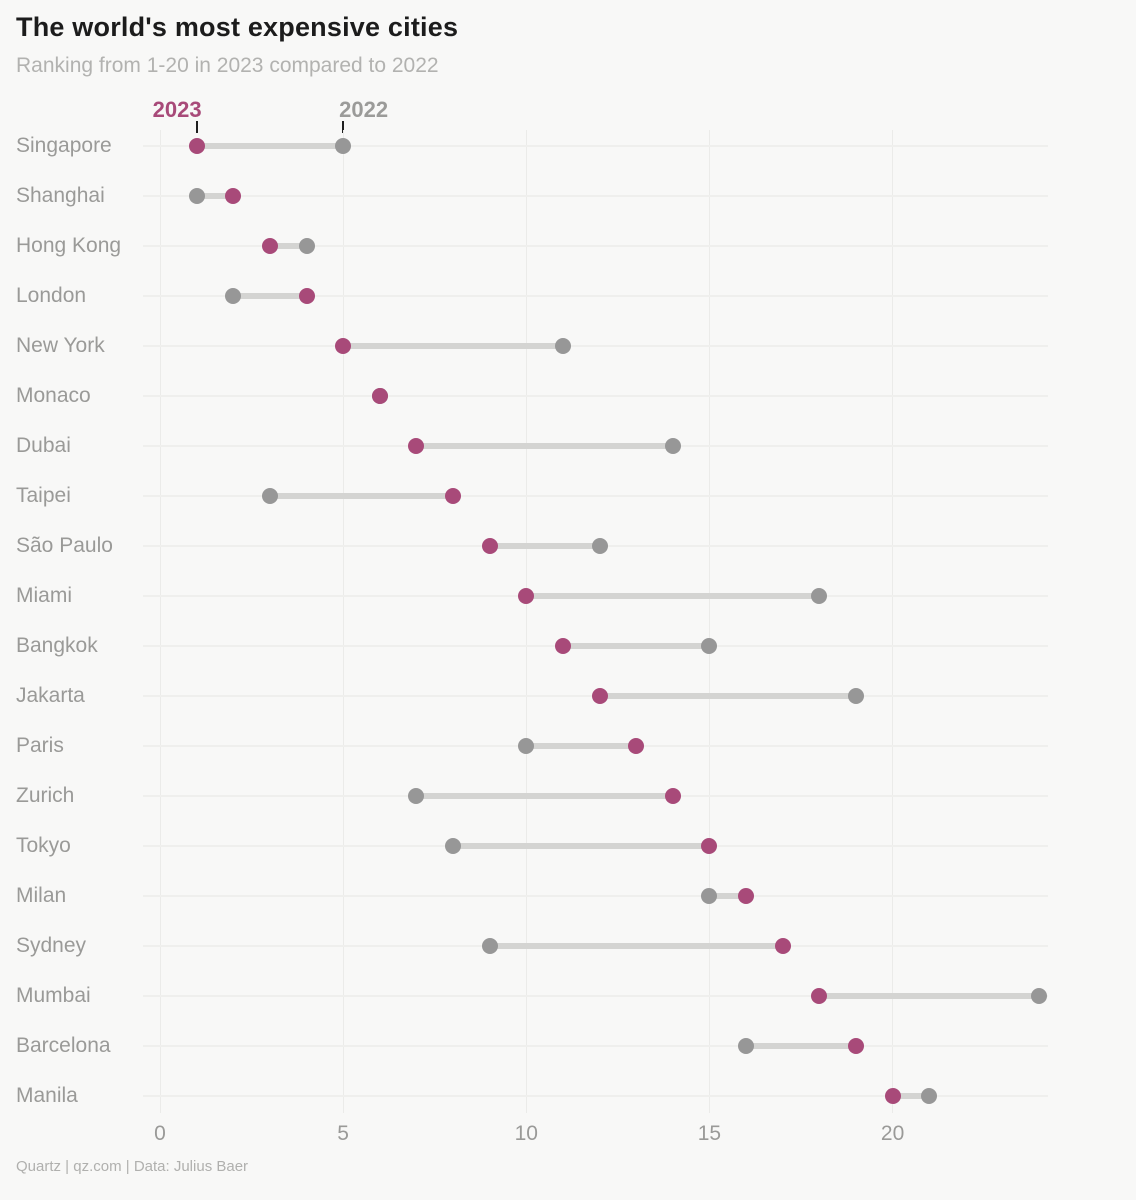 Image resolution: width=1136 pixels, height=1200 pixels. Describe the element at coordinates (364, 109) in the screenshot. I see `legend-label-2022: 2022` at that location.